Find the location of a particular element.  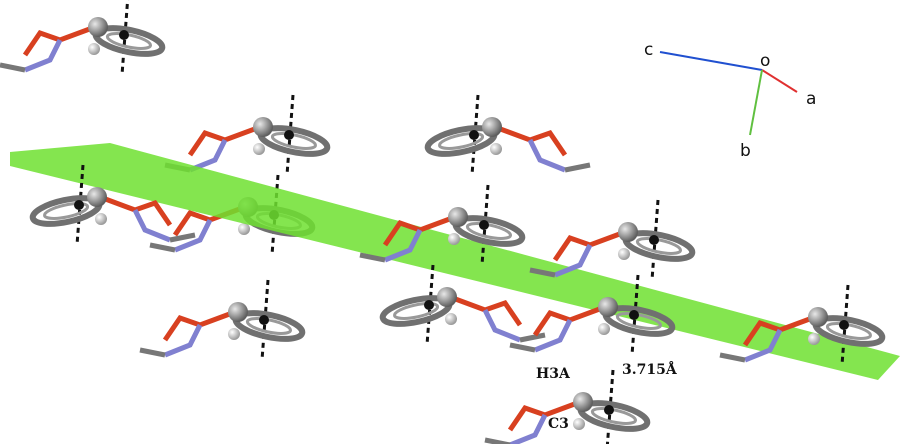

axis-b is located at coordinates (756, 102).